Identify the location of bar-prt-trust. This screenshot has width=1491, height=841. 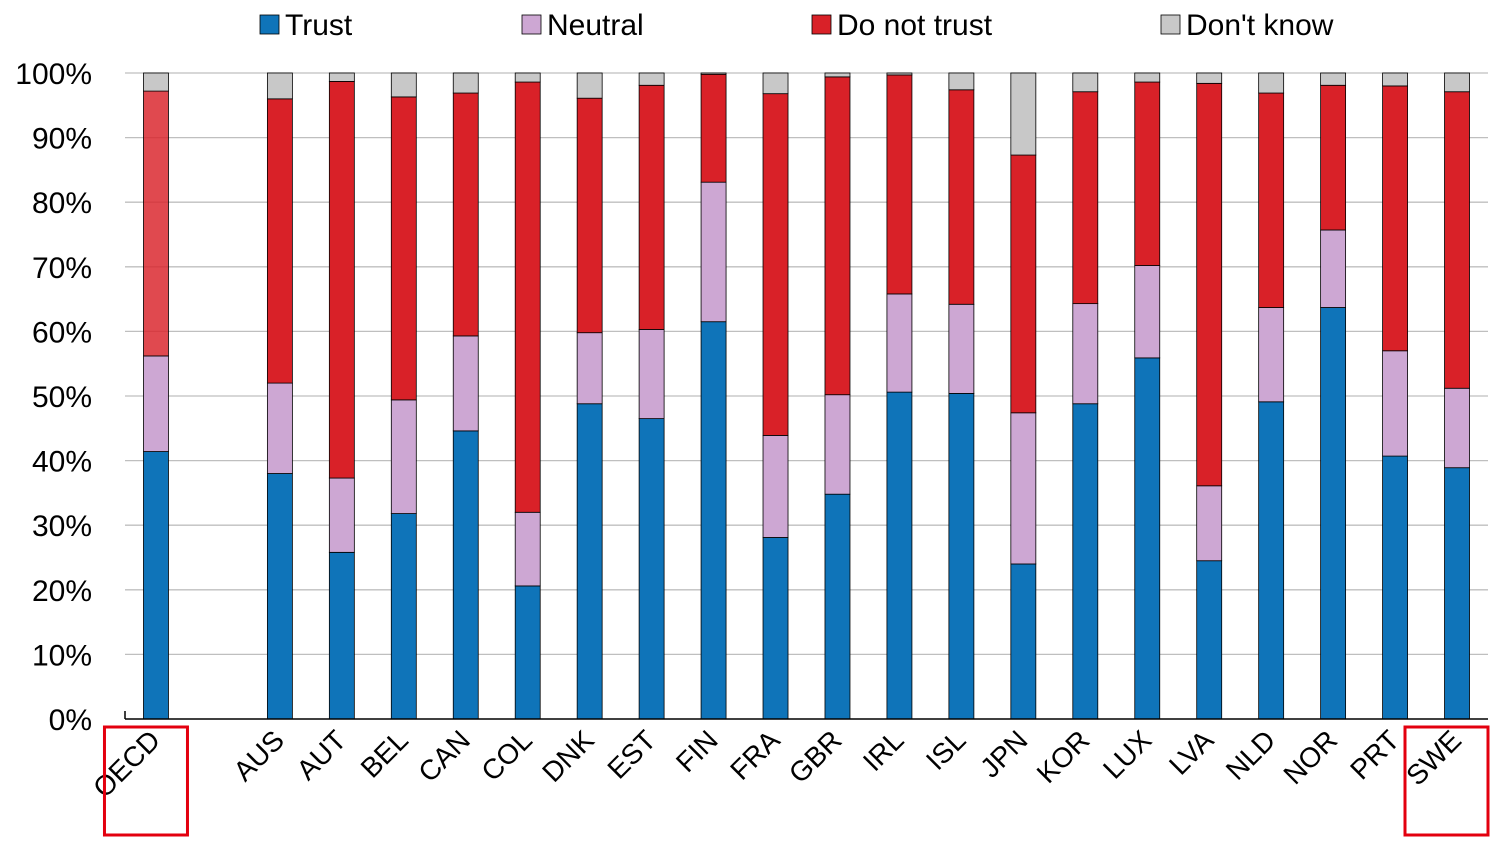
(1395, 587).